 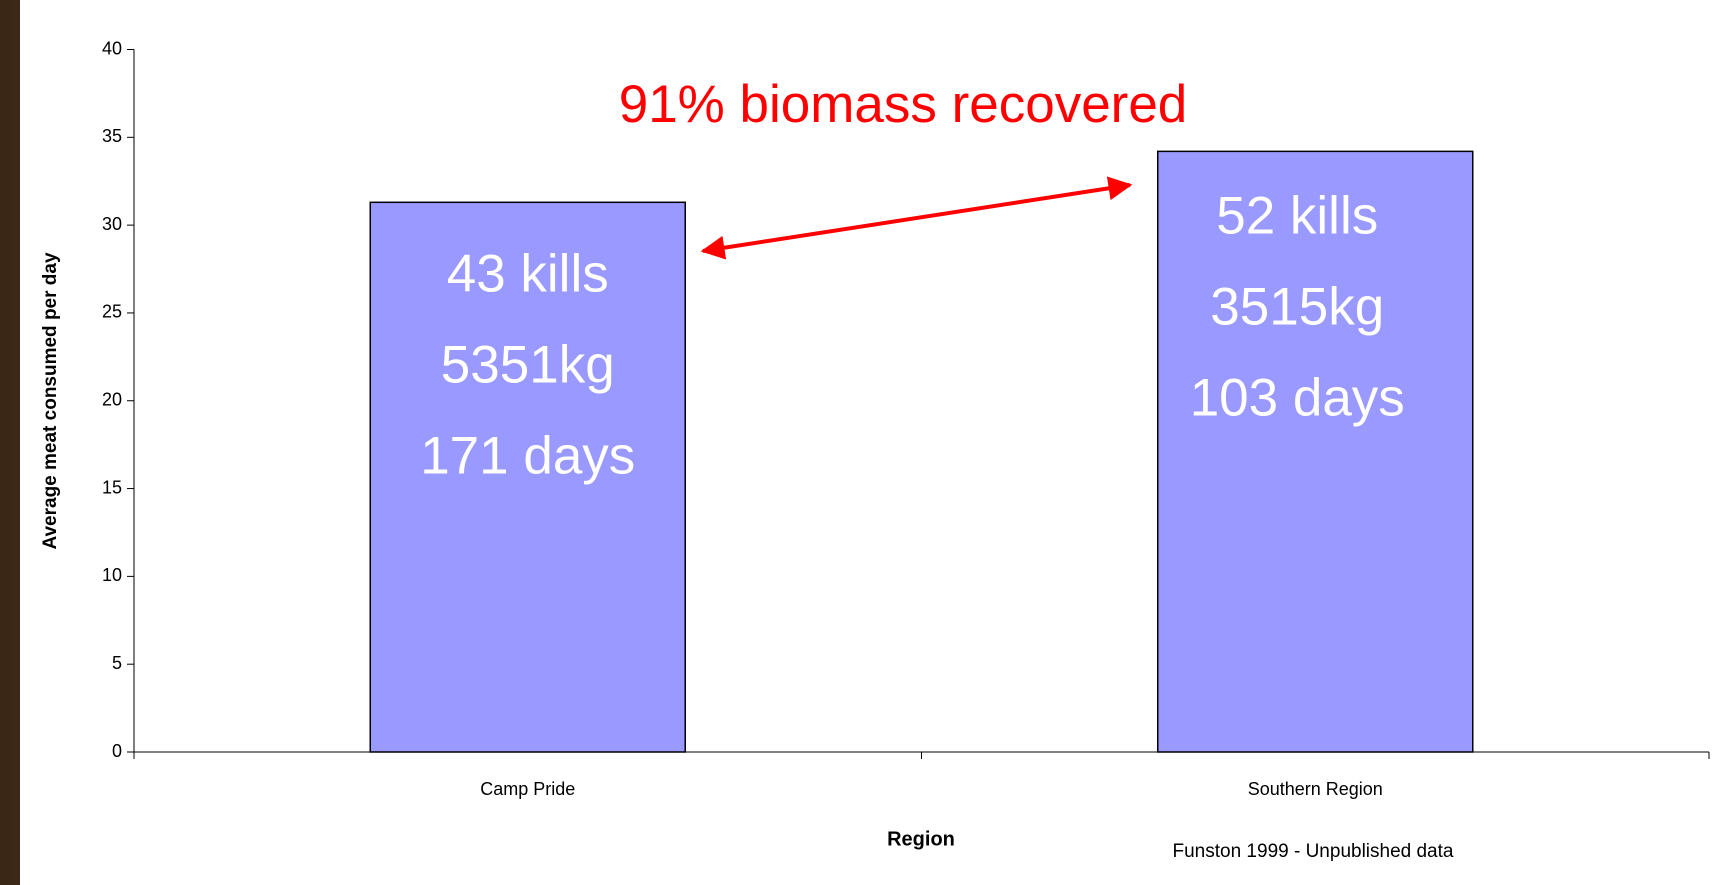 I want to click on x-tick-label: Southern Region, so click(x=1315, y=789).